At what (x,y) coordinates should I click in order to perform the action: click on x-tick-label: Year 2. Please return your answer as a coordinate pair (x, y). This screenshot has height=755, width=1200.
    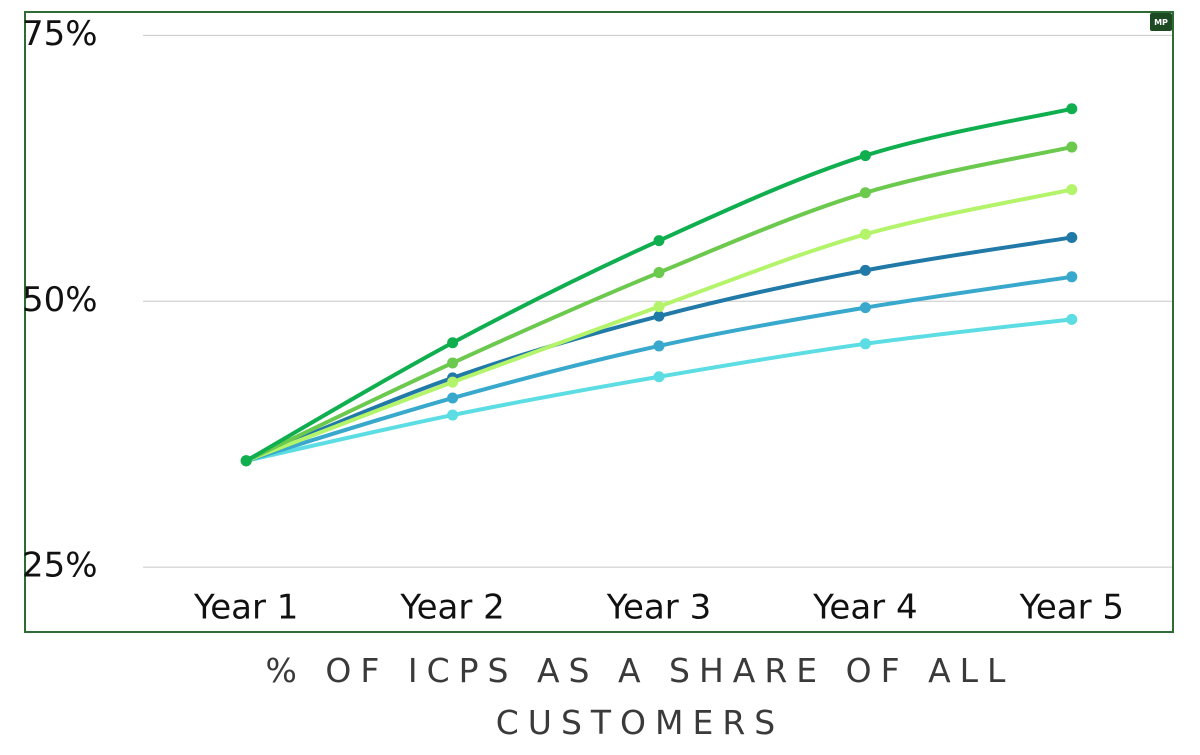
    Looking at the image, I should click on (451, 608).